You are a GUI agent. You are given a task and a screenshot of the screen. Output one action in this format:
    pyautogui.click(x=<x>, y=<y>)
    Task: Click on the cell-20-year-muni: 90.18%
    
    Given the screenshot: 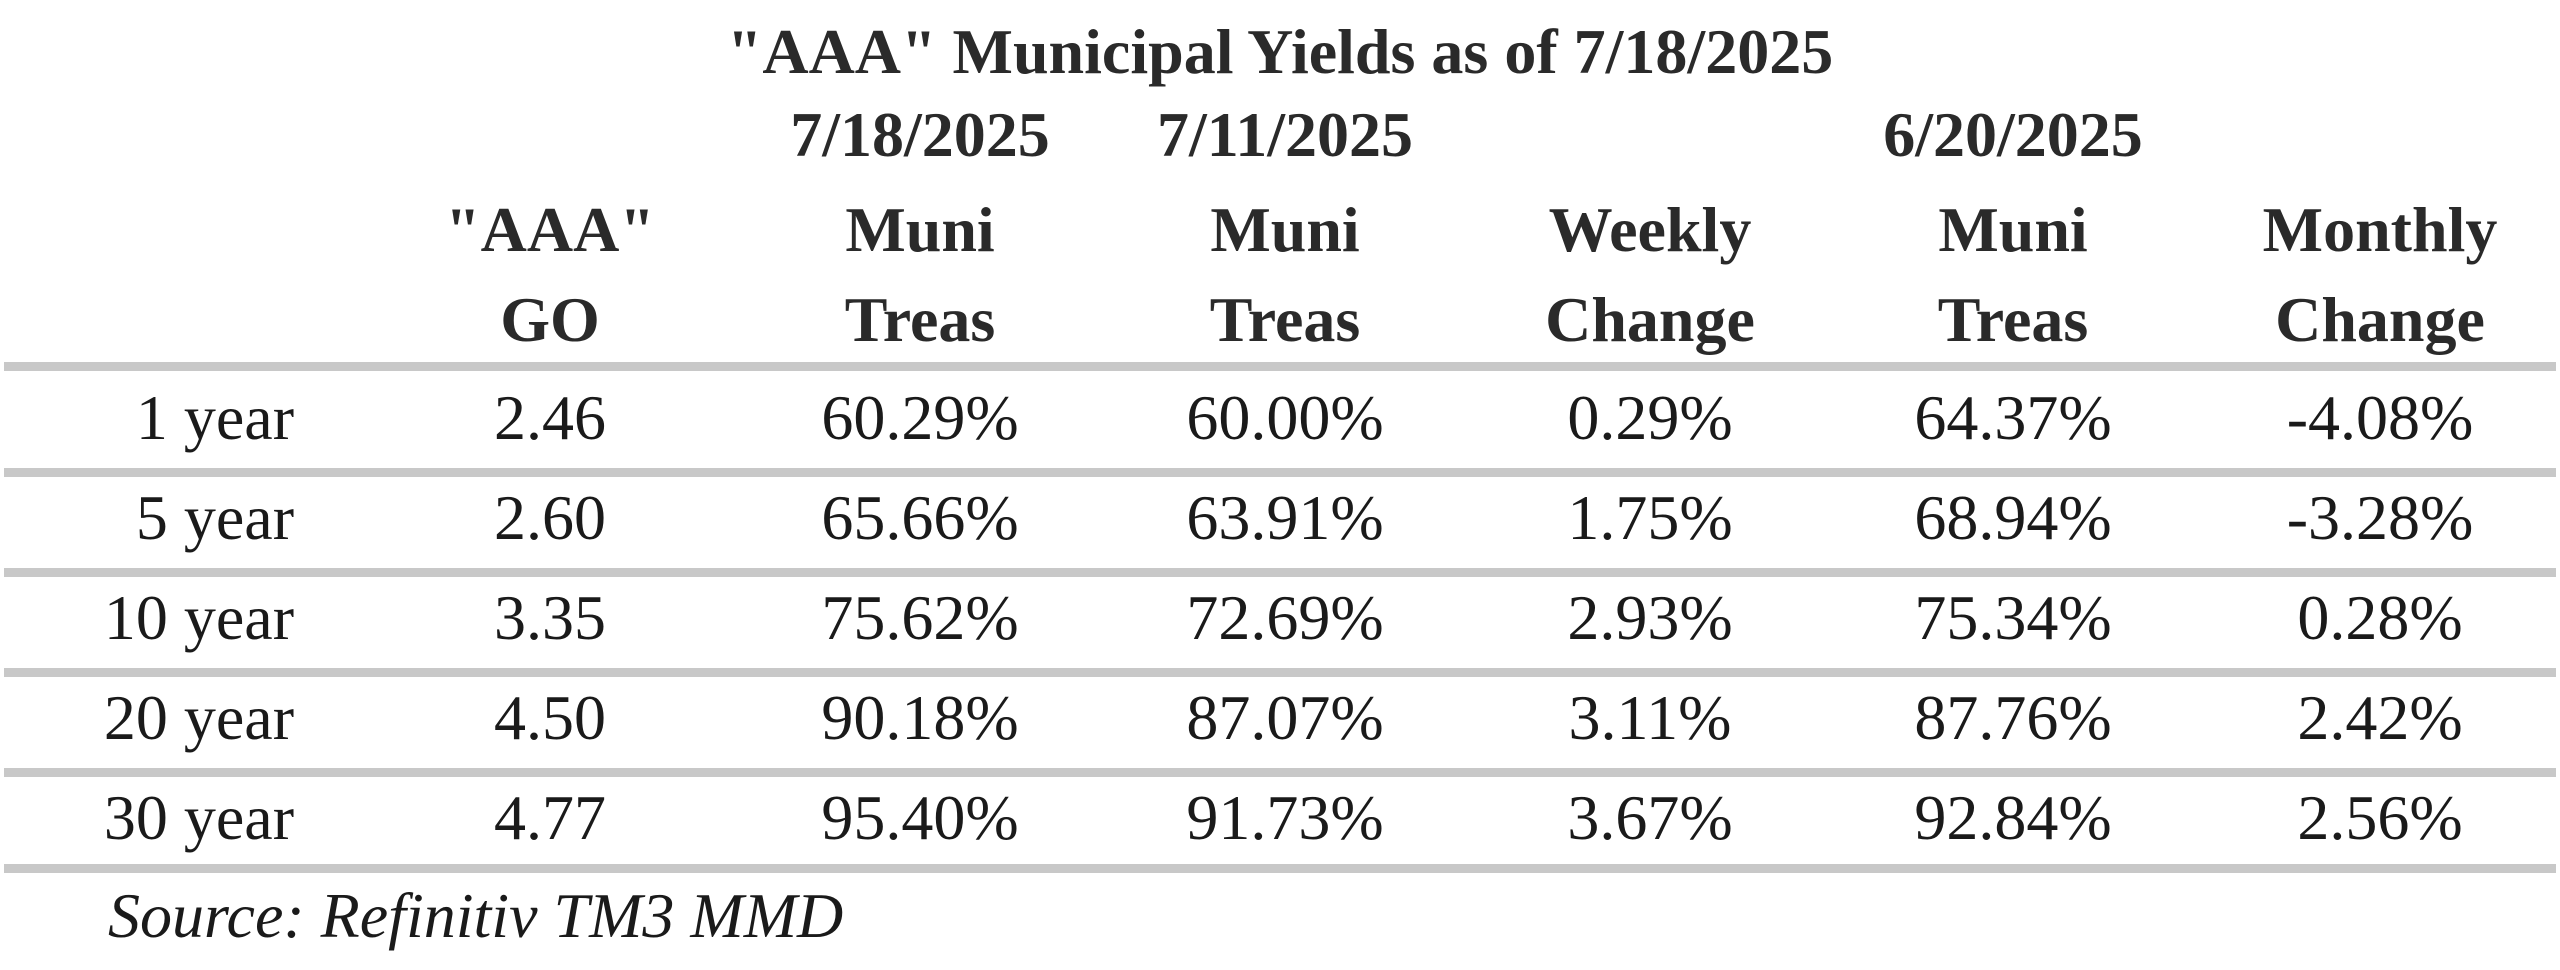 What is the action you would take?
    pyautogui.click(x=920, y=717)
    